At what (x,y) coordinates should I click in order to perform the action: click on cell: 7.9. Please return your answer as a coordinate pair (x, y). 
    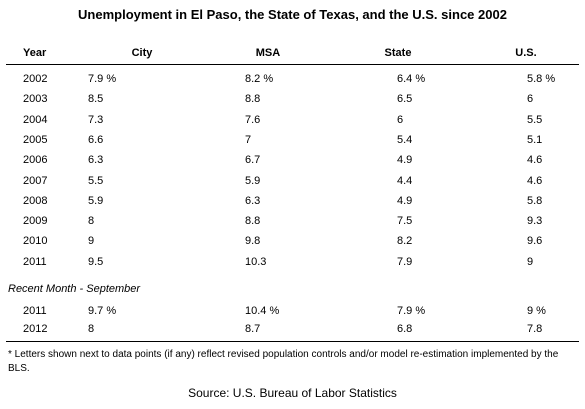
    Looking at the image, I should click on (405, 261).